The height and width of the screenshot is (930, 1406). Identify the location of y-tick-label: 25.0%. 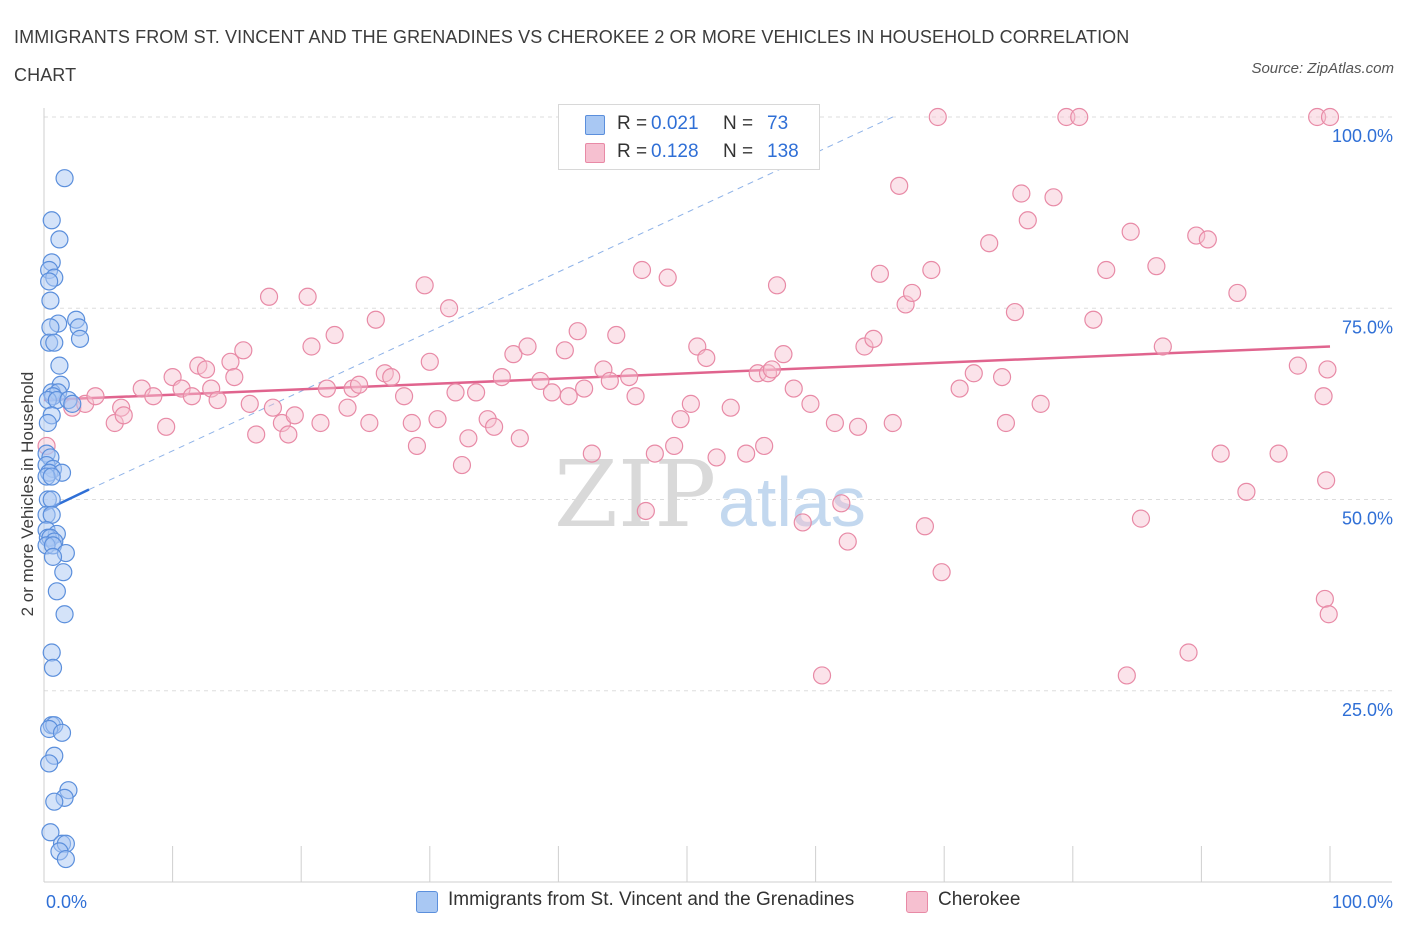
(1367, 710).